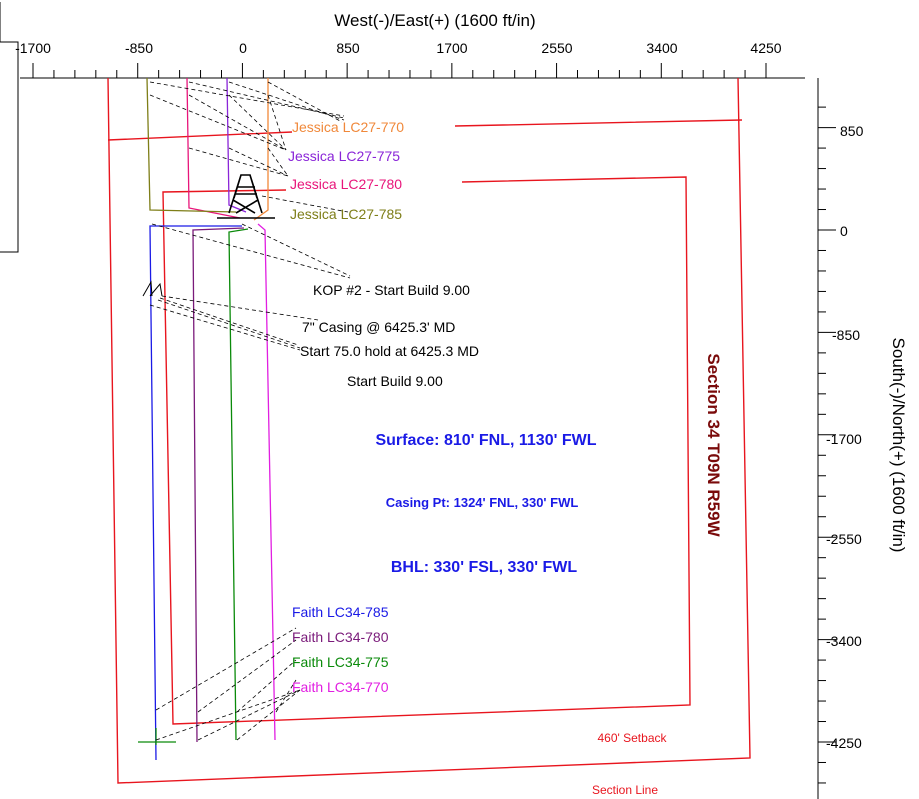 The width and height of the screenshot is (919, 799). What do you see at coordinates (340, 637) in the screenshot?
I see `well-label-faith-780: Faith LC34-780` at bounding box center [340, 637].